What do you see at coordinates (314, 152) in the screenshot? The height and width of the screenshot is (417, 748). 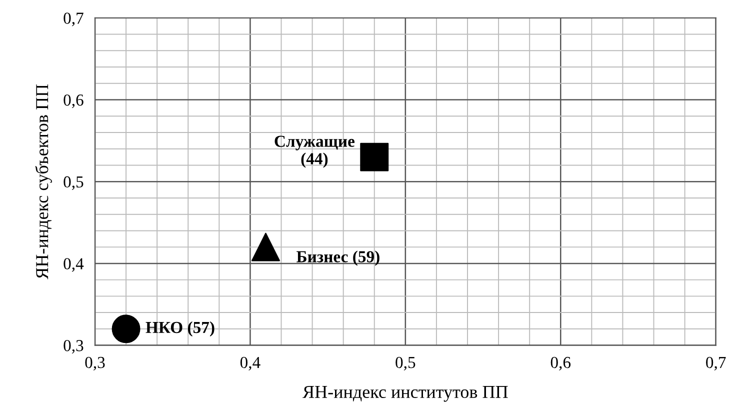 I see `series-label: Служащие (44)` at bounding box center [314, 152].